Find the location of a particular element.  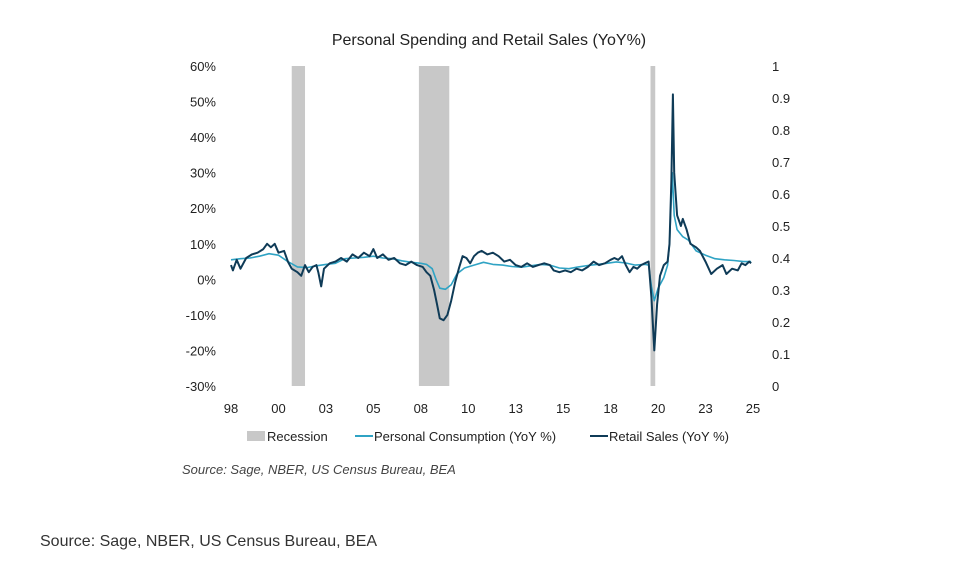

right-tick-label-1: 0.9 is located at coordinates (781, 98).